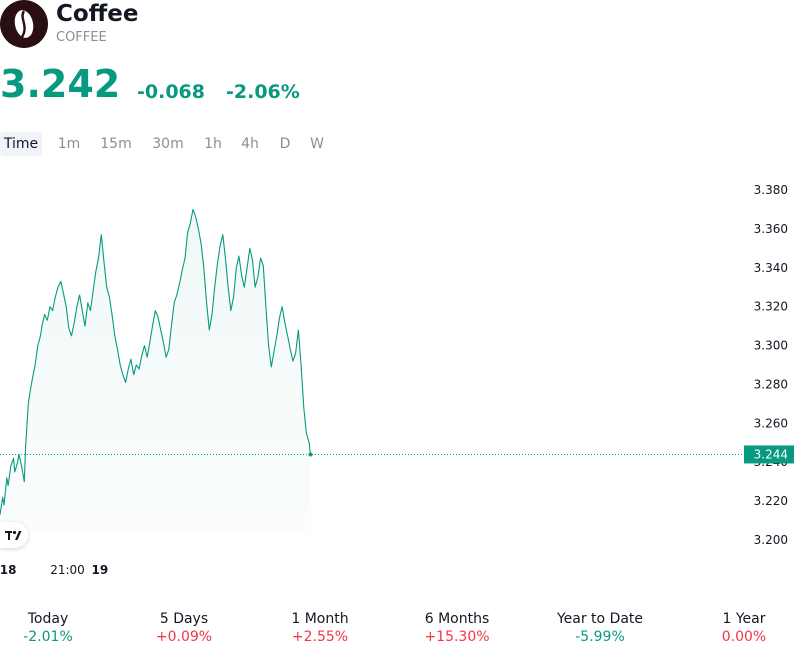  I want to click on perf-5-days: 5 Days +0.09%, so click(184, 628).